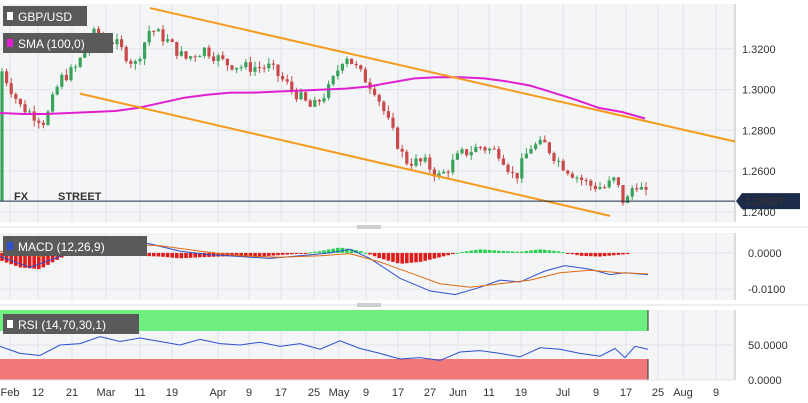 The width and height of the screenshot is (808, 403). What do you see at coordinates (430, 393) in the screenshot?
I see `x-tick-27: 27` at bounding box center [430, 393].